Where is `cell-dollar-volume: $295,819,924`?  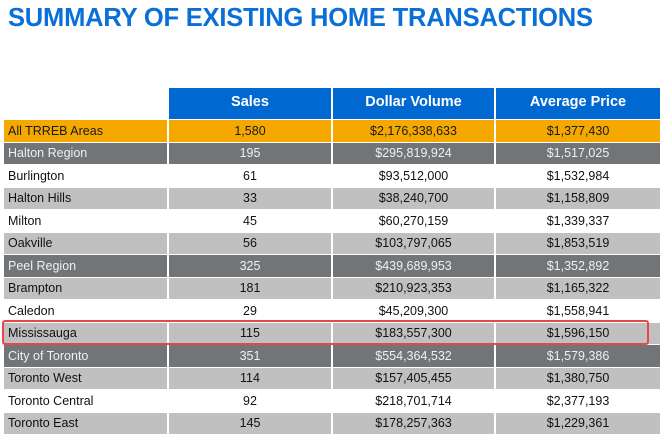
cell-dollar-volume: $295,819,924 is located at coordinates (414, 153).